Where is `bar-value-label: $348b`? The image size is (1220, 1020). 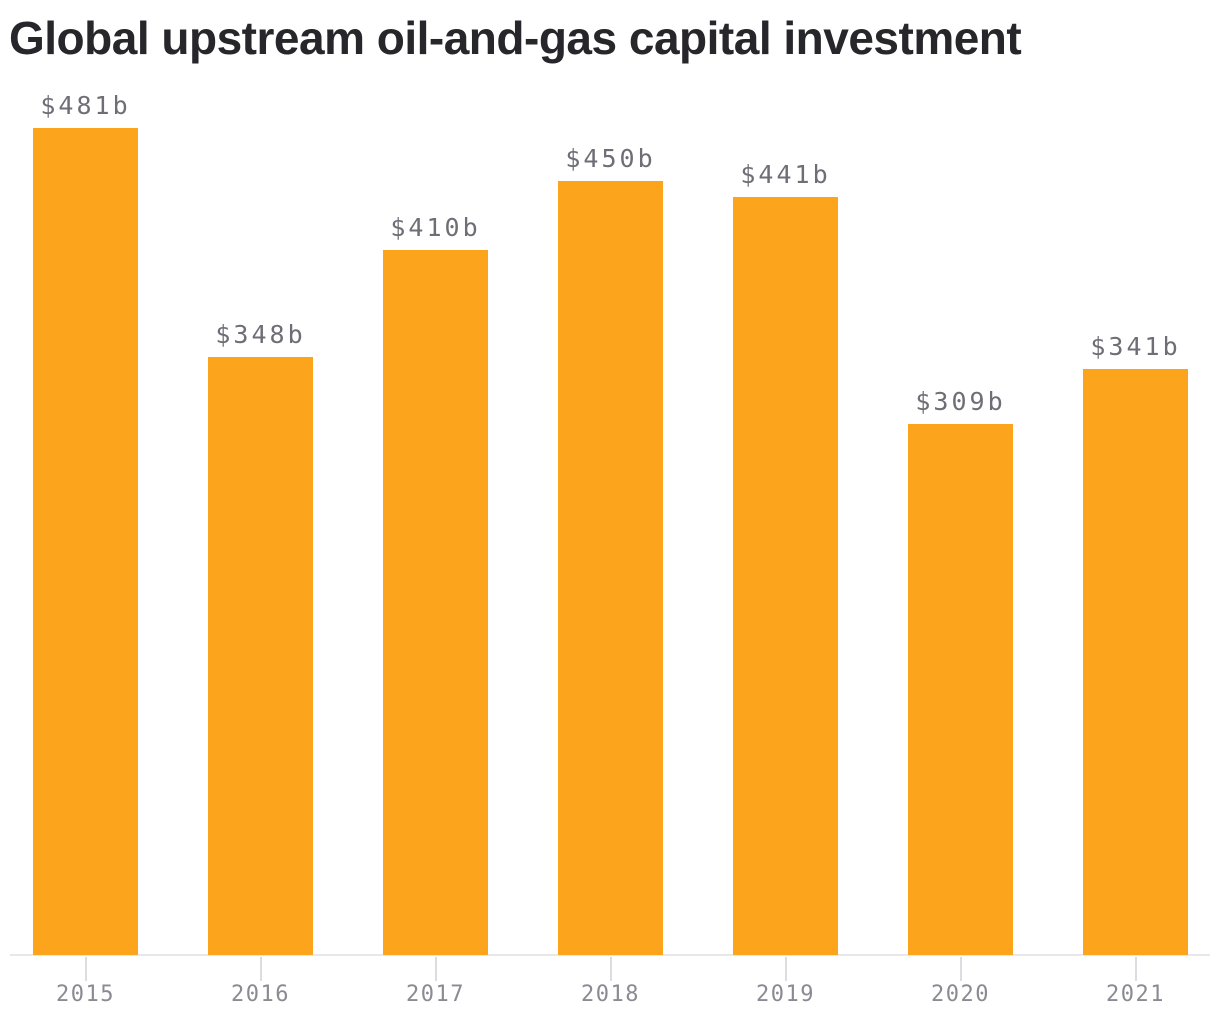
bar-value-label: $348b is located at coordinates (260, 334).